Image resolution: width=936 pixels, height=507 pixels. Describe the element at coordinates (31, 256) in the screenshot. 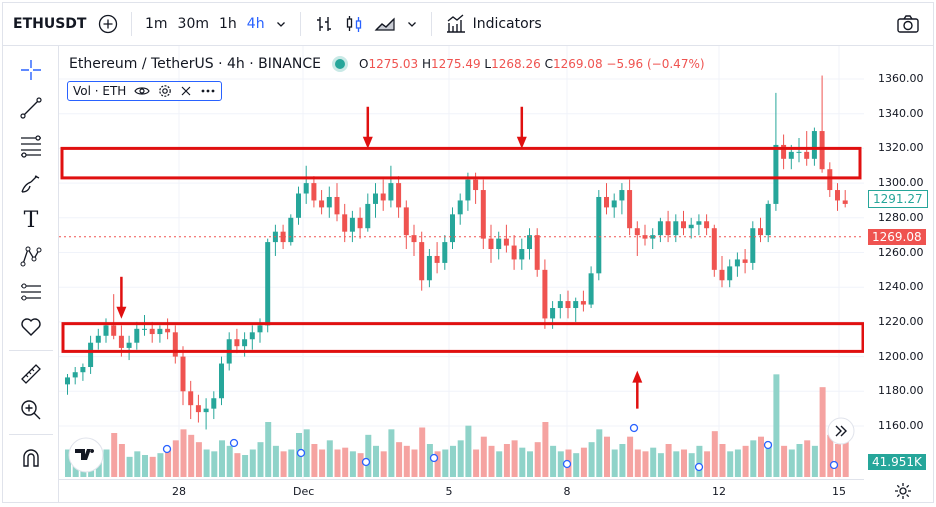

I see `pattern-tool-icon` at that location.